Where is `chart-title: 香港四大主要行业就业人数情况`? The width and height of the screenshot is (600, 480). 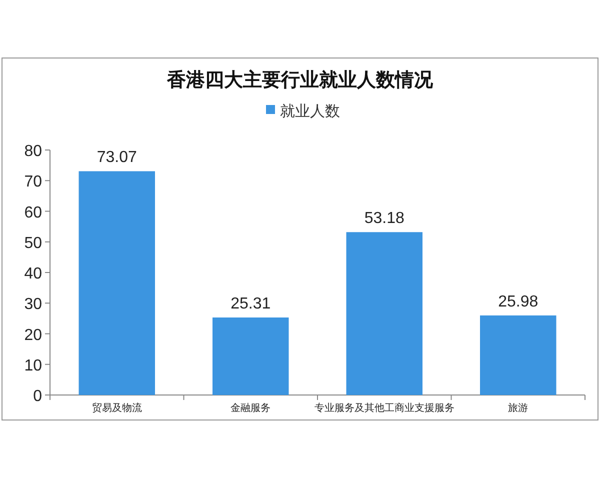
chart-title: 香港四大主要行业就业人数情况 is located at coordinates (300, 80).